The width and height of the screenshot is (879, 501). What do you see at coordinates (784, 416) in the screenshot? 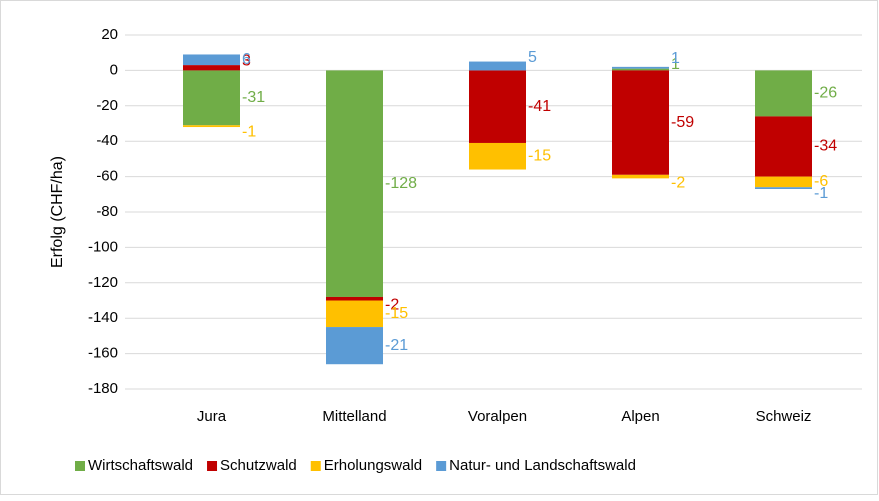
I see `x-tick-label: Schweiz` at bounding box center [784, 416].